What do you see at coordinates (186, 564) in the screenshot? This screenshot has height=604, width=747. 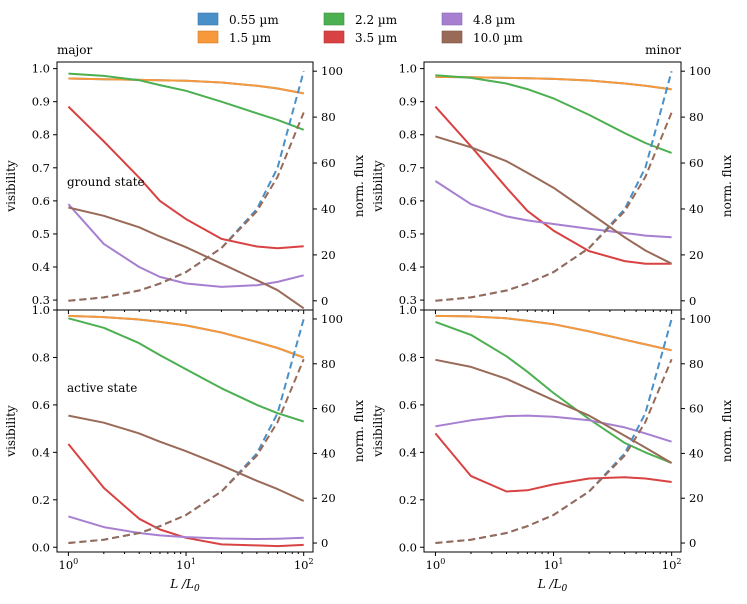 I see `x-tick-label: 10¹` at bounding box center [186, 564].